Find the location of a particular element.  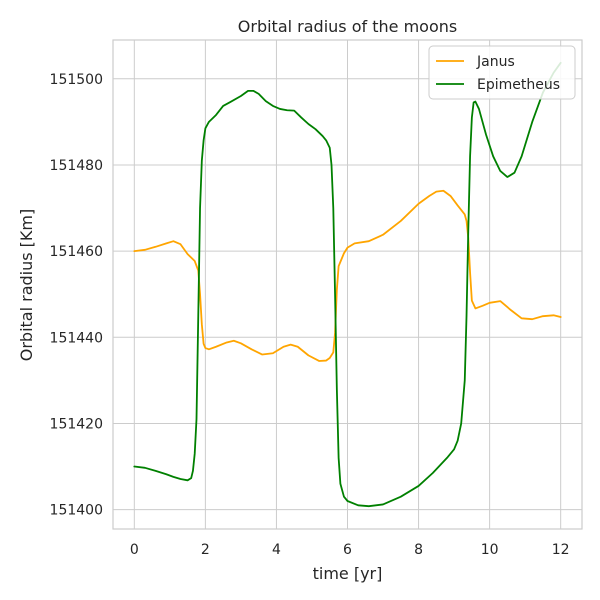

y-tick-label: 151500 is located at coordinates (76, 80).